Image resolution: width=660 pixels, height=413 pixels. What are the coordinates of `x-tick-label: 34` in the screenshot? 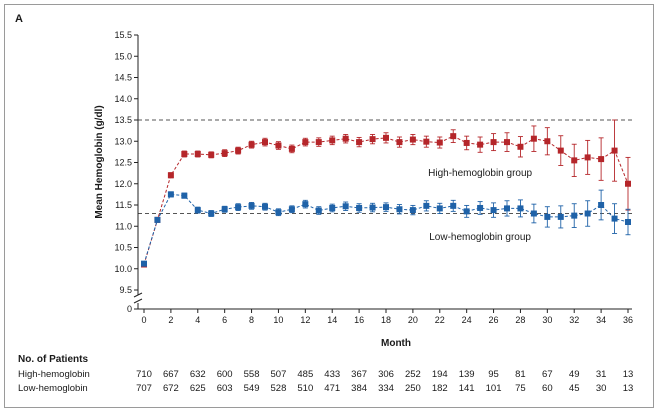 It's located at (601, 320).